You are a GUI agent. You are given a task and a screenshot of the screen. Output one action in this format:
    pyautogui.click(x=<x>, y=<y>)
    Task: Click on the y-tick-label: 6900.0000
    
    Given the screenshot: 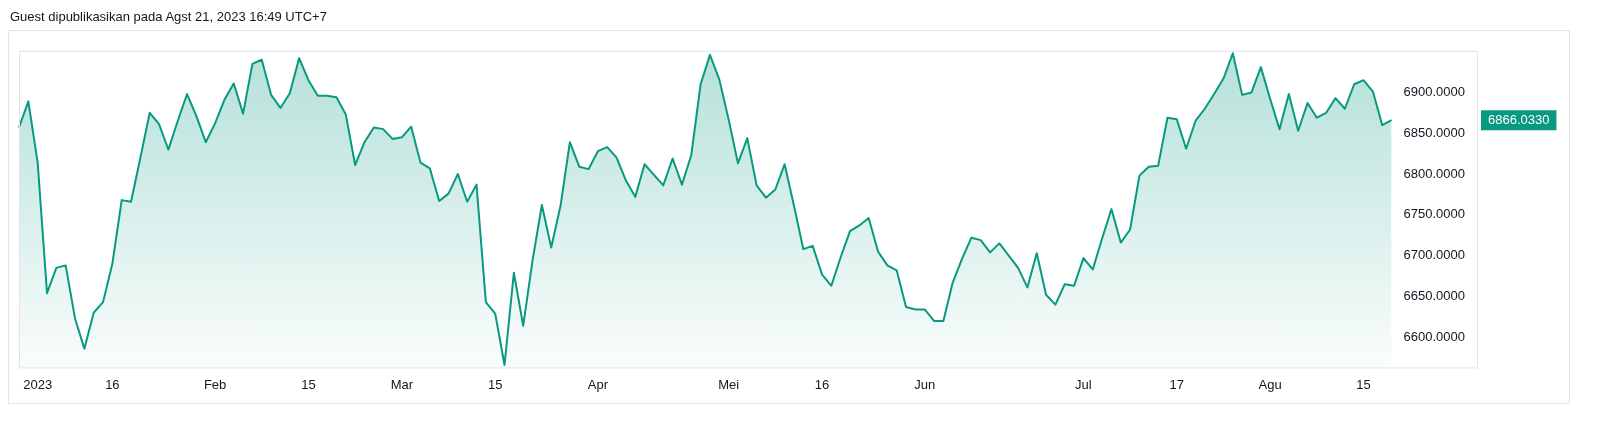 What is the action you would take?
    pyautogui.click(x=1434, y=91)
    